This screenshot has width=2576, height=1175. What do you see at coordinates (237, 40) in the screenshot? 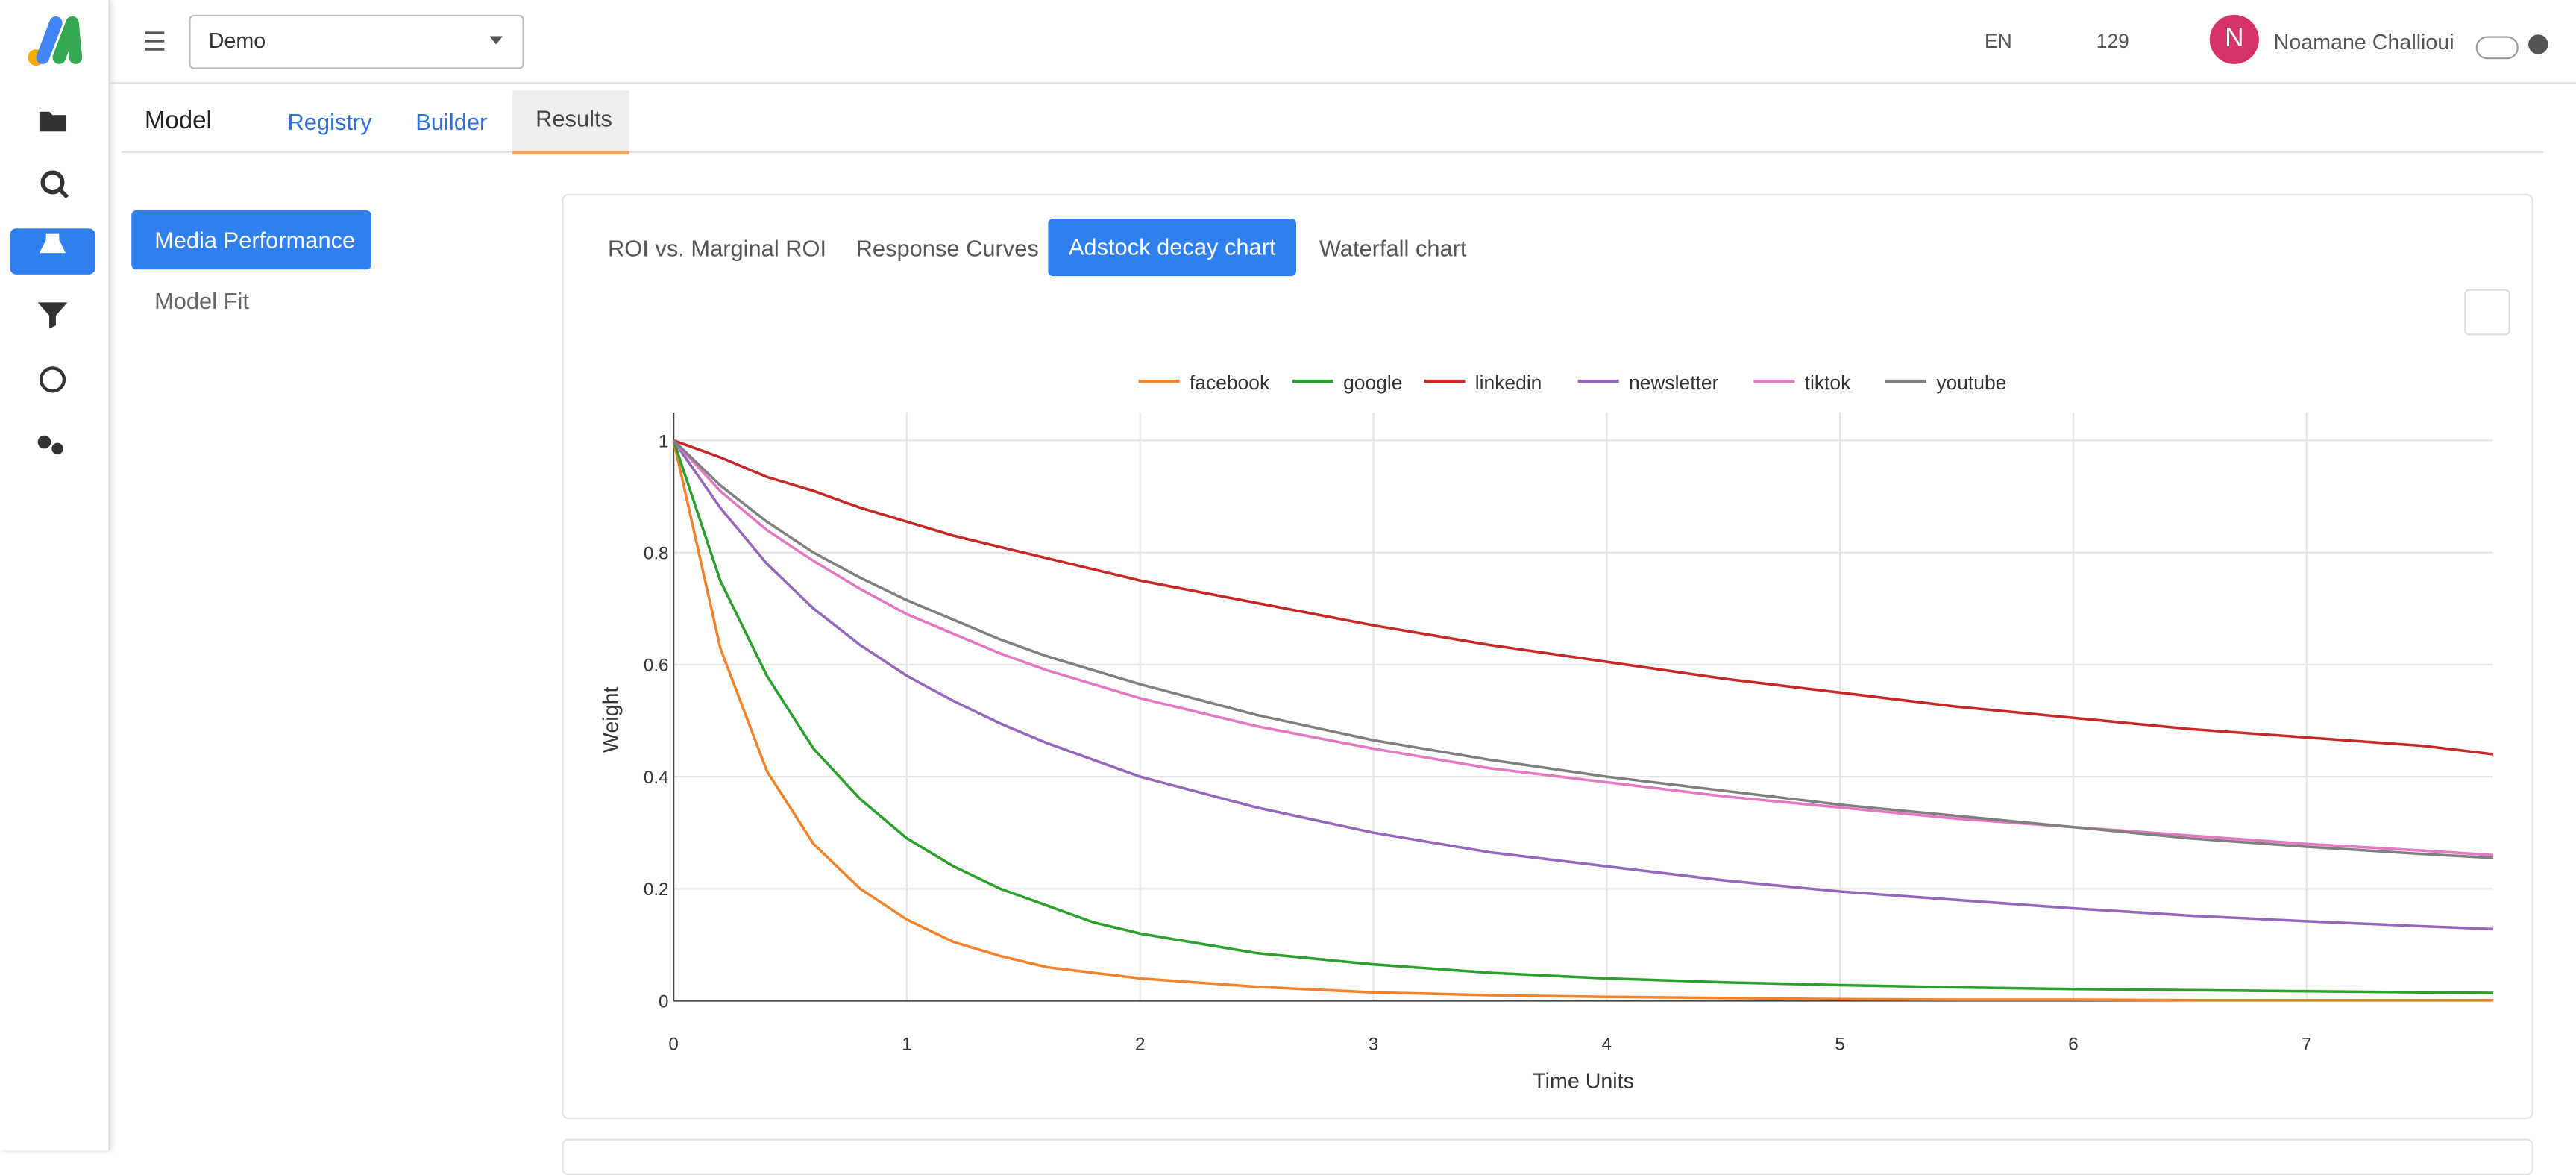
I see `project-name: Demo` at bounding box center [237, 40].